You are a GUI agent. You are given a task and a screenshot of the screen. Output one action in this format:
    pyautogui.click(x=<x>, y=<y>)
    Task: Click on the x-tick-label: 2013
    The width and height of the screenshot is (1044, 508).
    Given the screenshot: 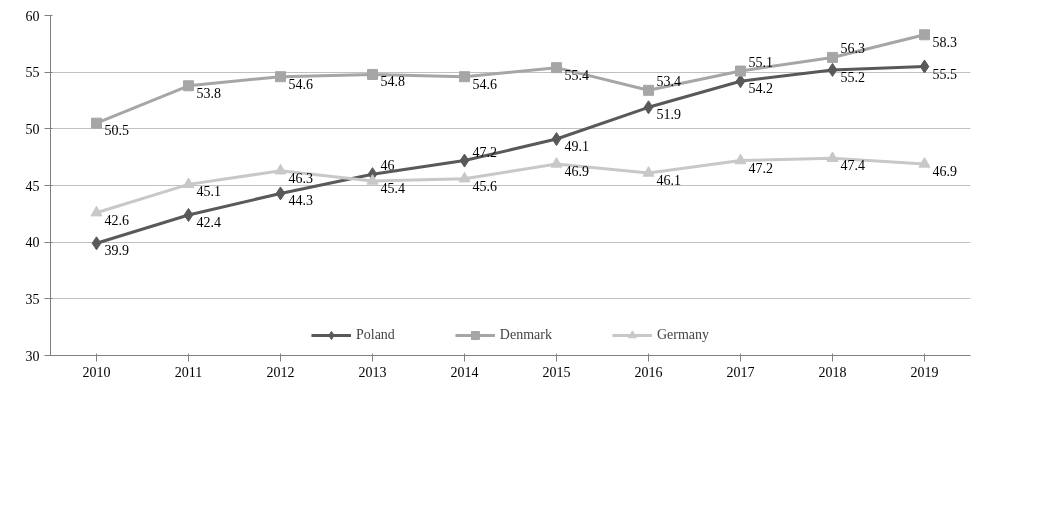 What is the action you would take?
    pyautogui.click(x=372, y=372)
    